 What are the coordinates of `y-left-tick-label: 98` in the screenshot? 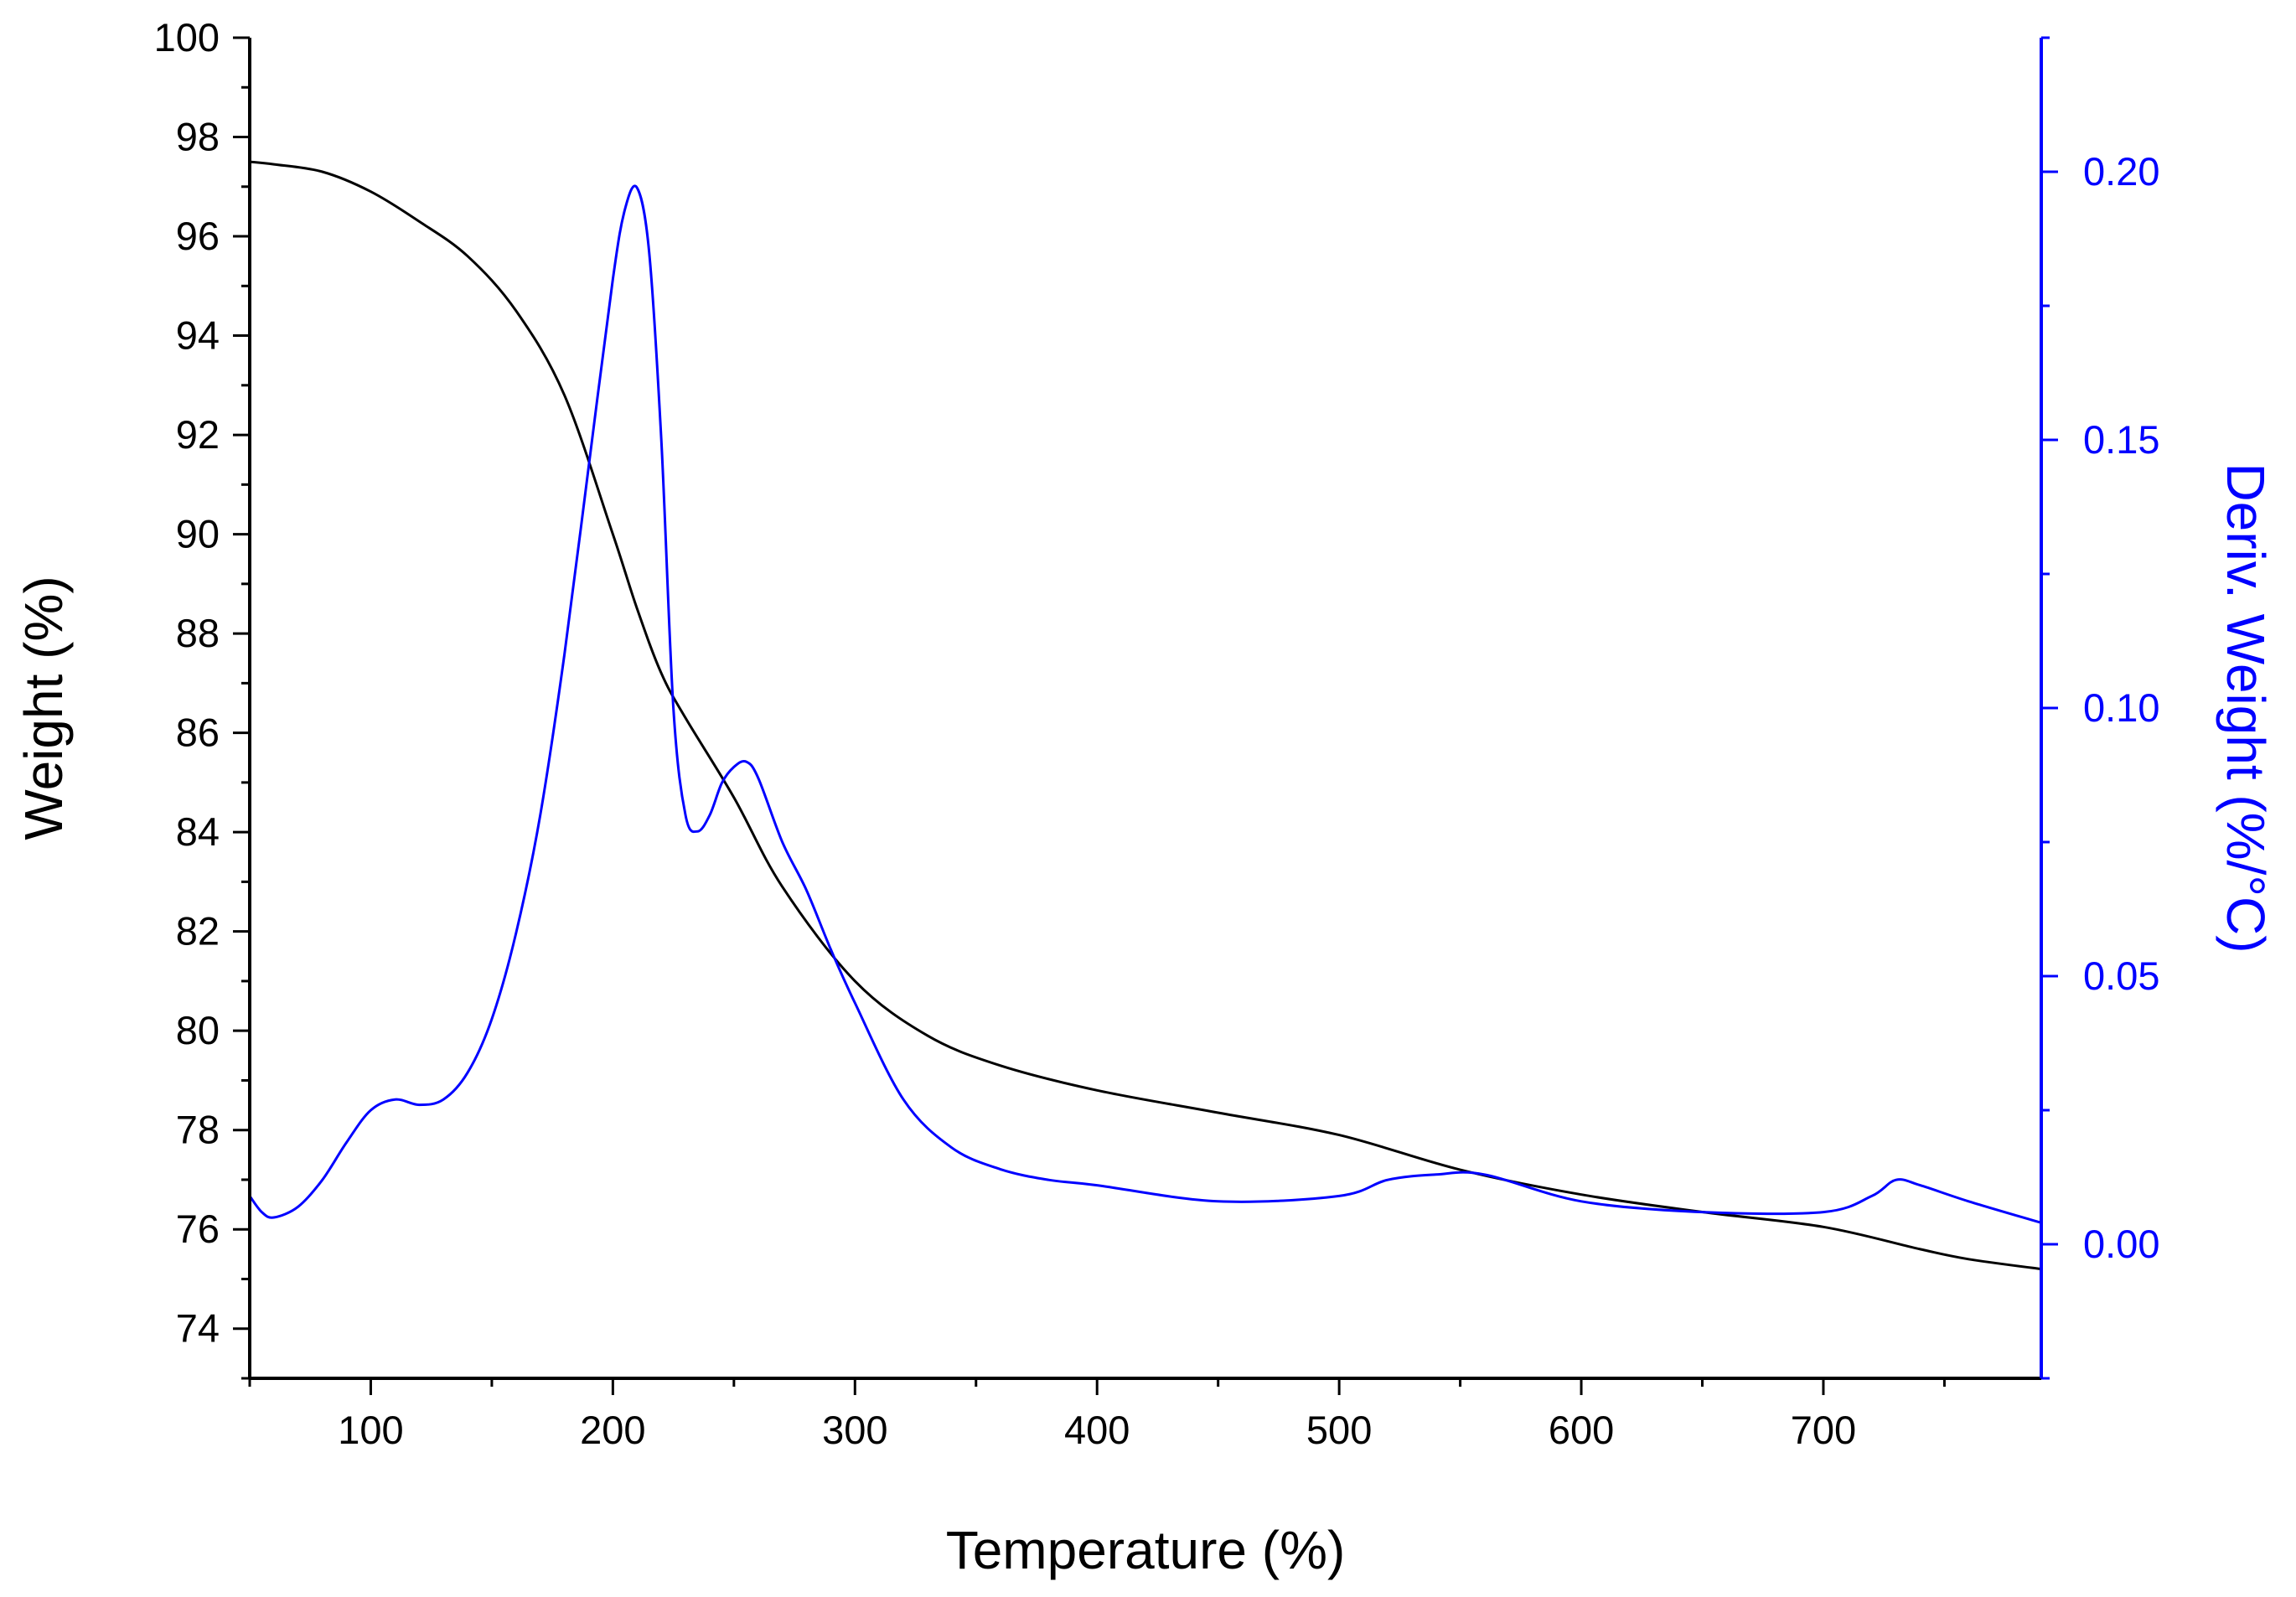 It's located at (198, 137).